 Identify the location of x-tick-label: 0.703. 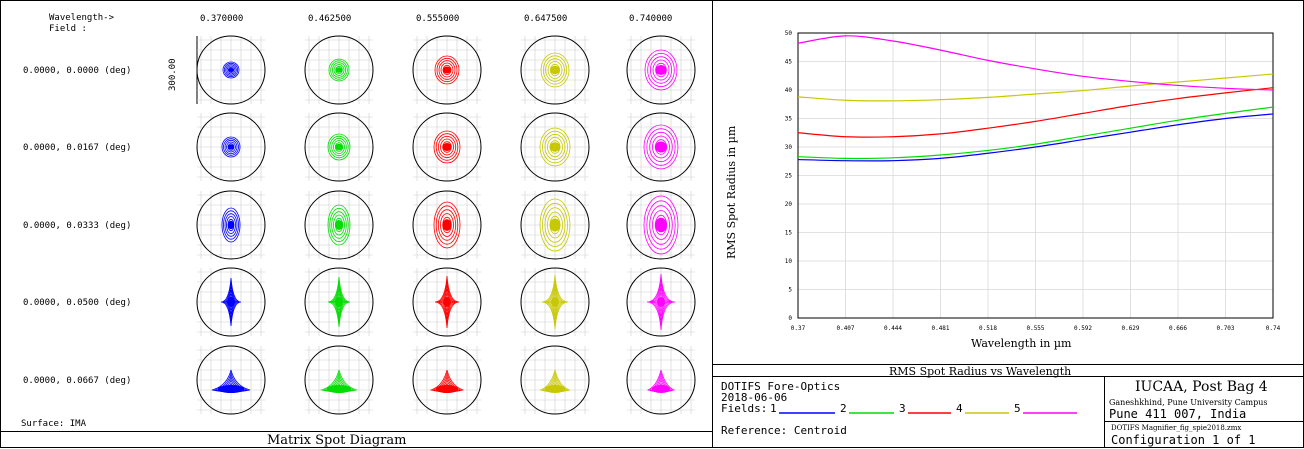
(1225, 328).